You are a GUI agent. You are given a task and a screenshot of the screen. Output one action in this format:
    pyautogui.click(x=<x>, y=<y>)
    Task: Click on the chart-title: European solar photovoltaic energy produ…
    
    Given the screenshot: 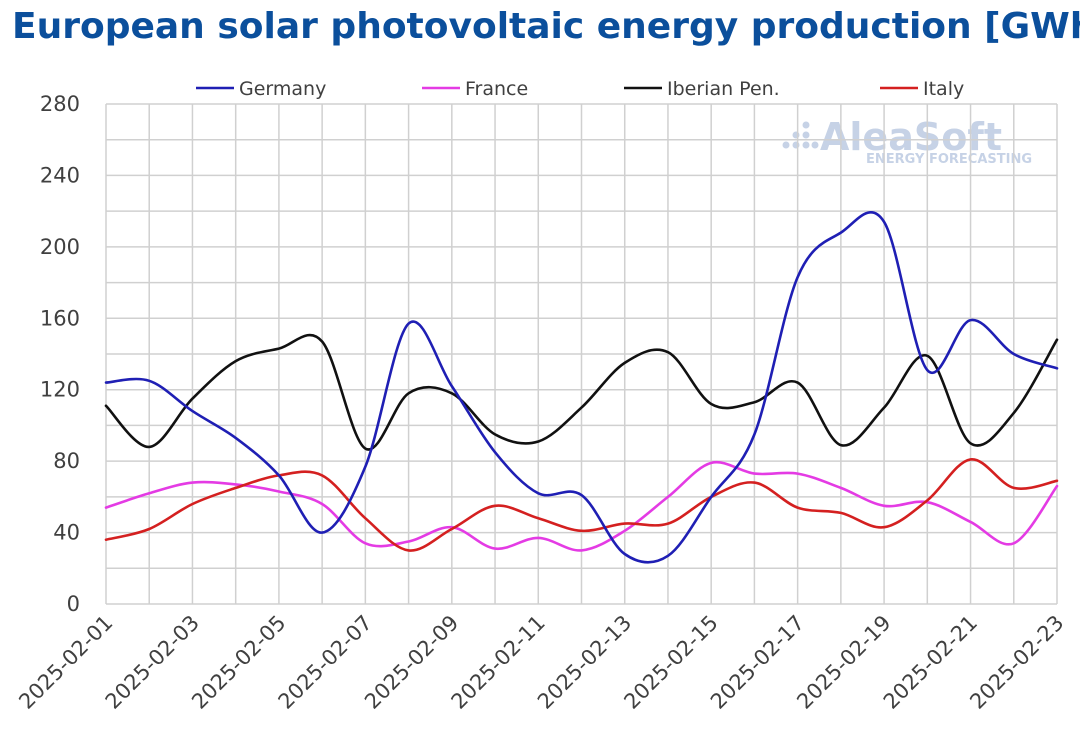 What is the action you would take?
    pyautogui.click(x=546, y=26)
    